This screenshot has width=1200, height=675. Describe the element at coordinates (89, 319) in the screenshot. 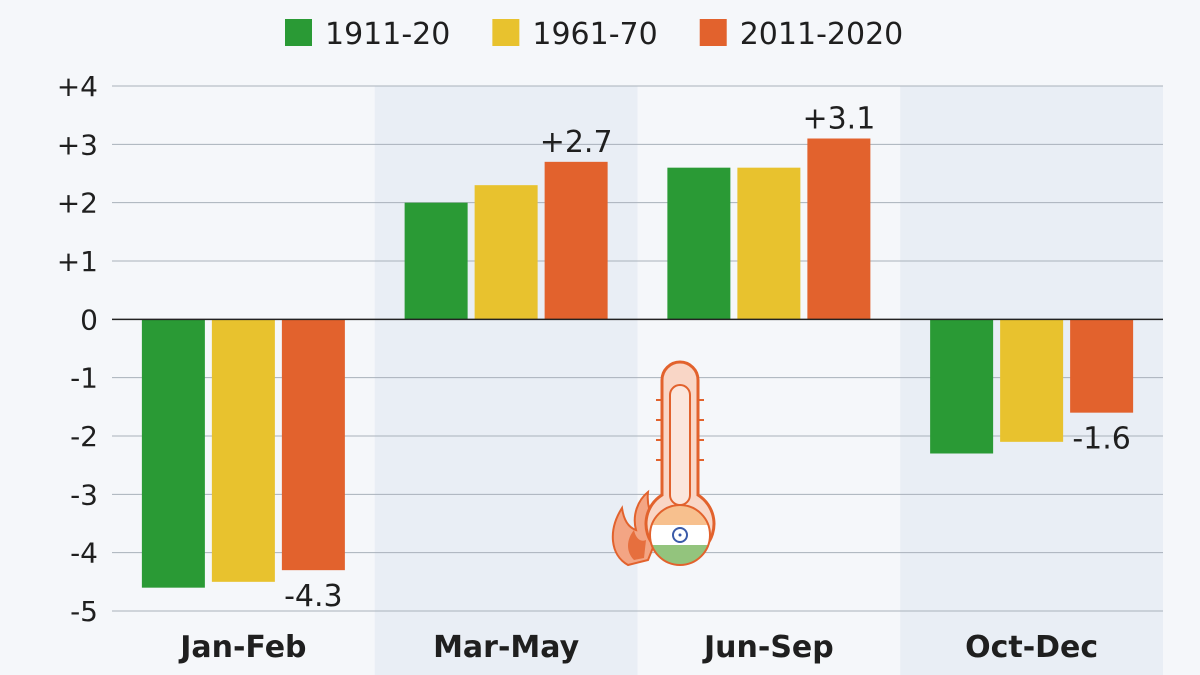

I see `y-tick-label: 0` at that location.